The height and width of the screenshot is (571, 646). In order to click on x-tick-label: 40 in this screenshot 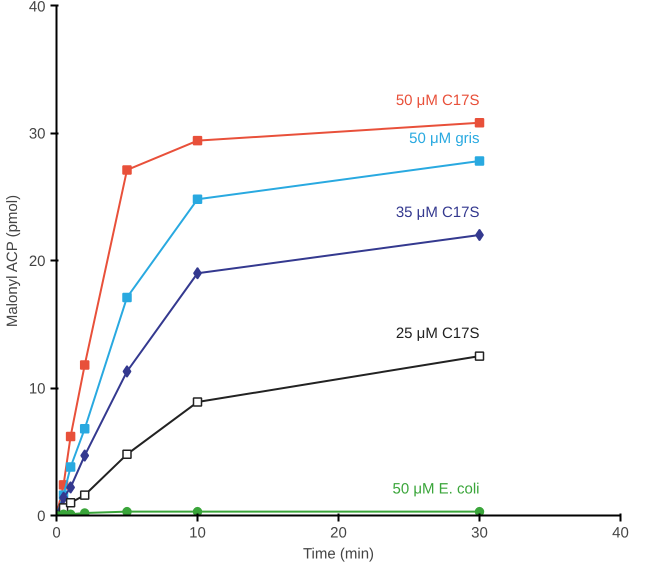, I will do `click(620, 533)`.